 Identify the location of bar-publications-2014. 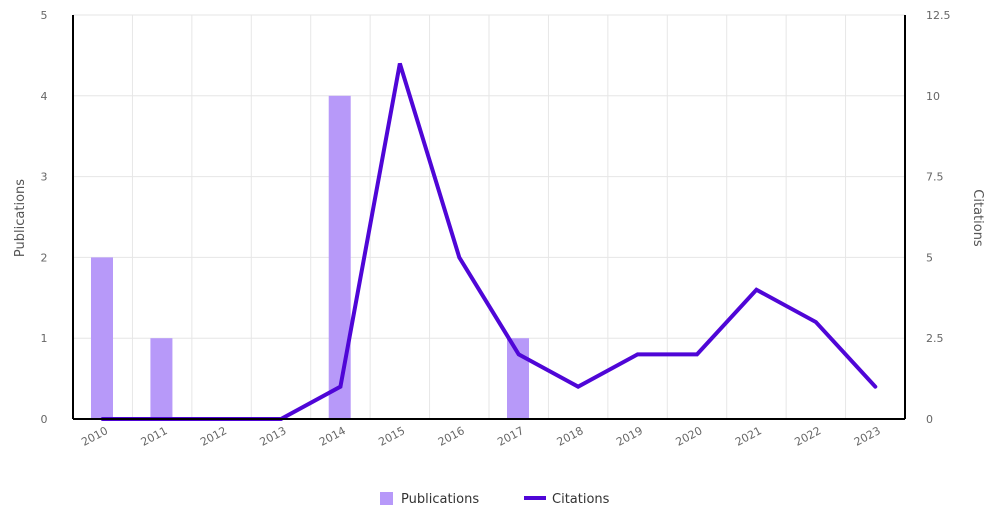
(339, 257).